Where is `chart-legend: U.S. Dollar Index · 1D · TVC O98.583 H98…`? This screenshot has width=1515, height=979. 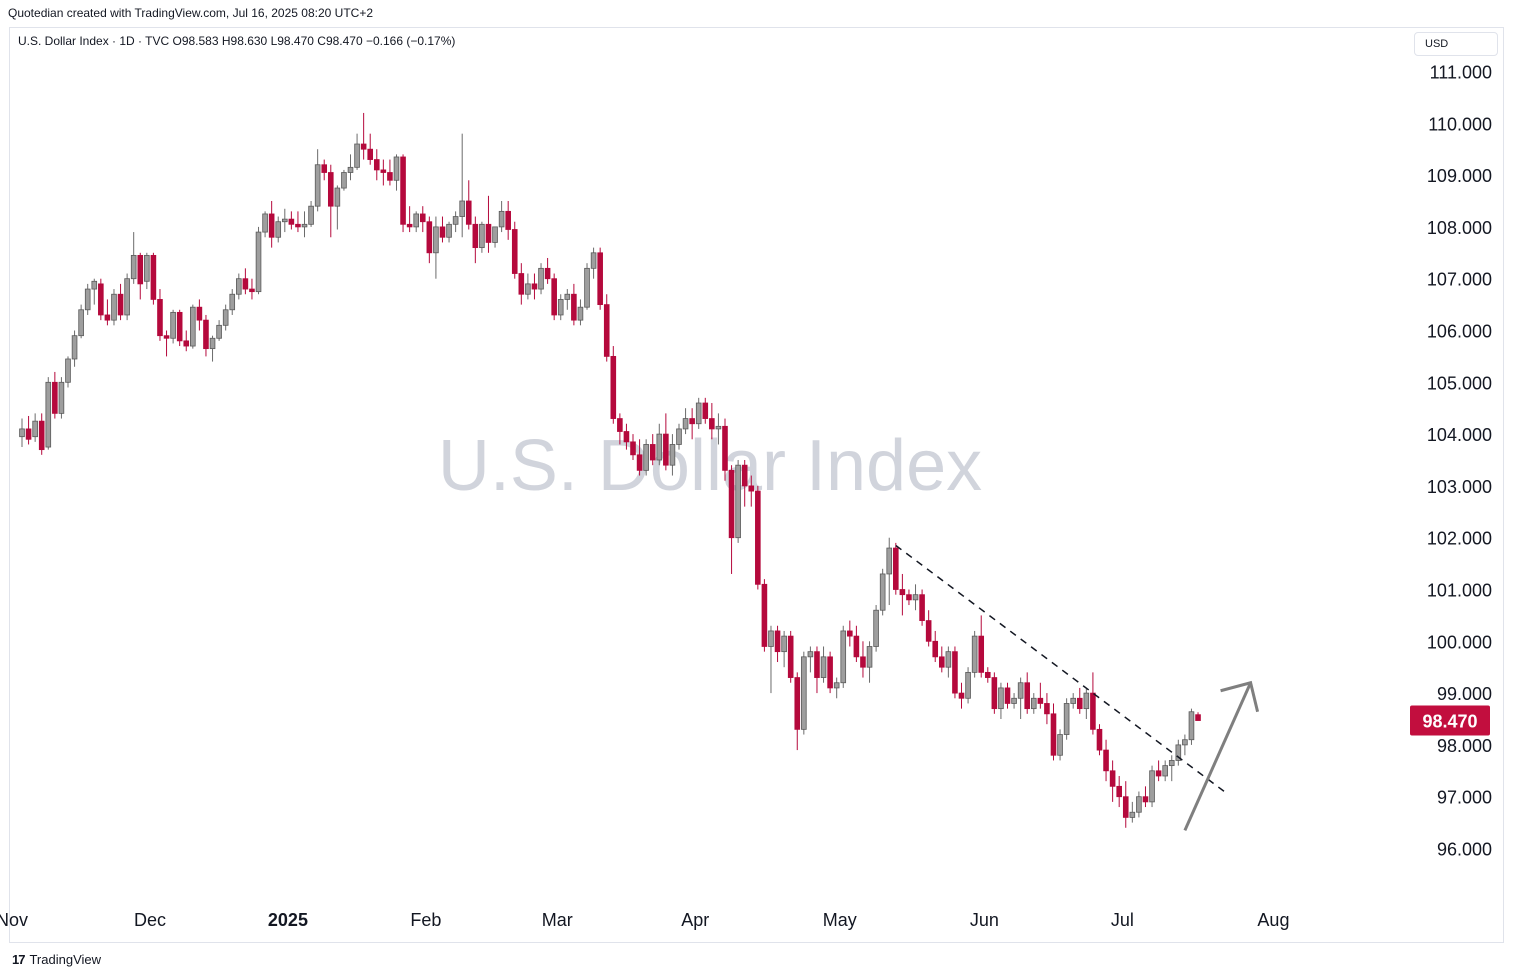
chart-legend: U.S. Dollar Index · 1D · TVC O98.583 H98… is located at coordinates (237, 41).